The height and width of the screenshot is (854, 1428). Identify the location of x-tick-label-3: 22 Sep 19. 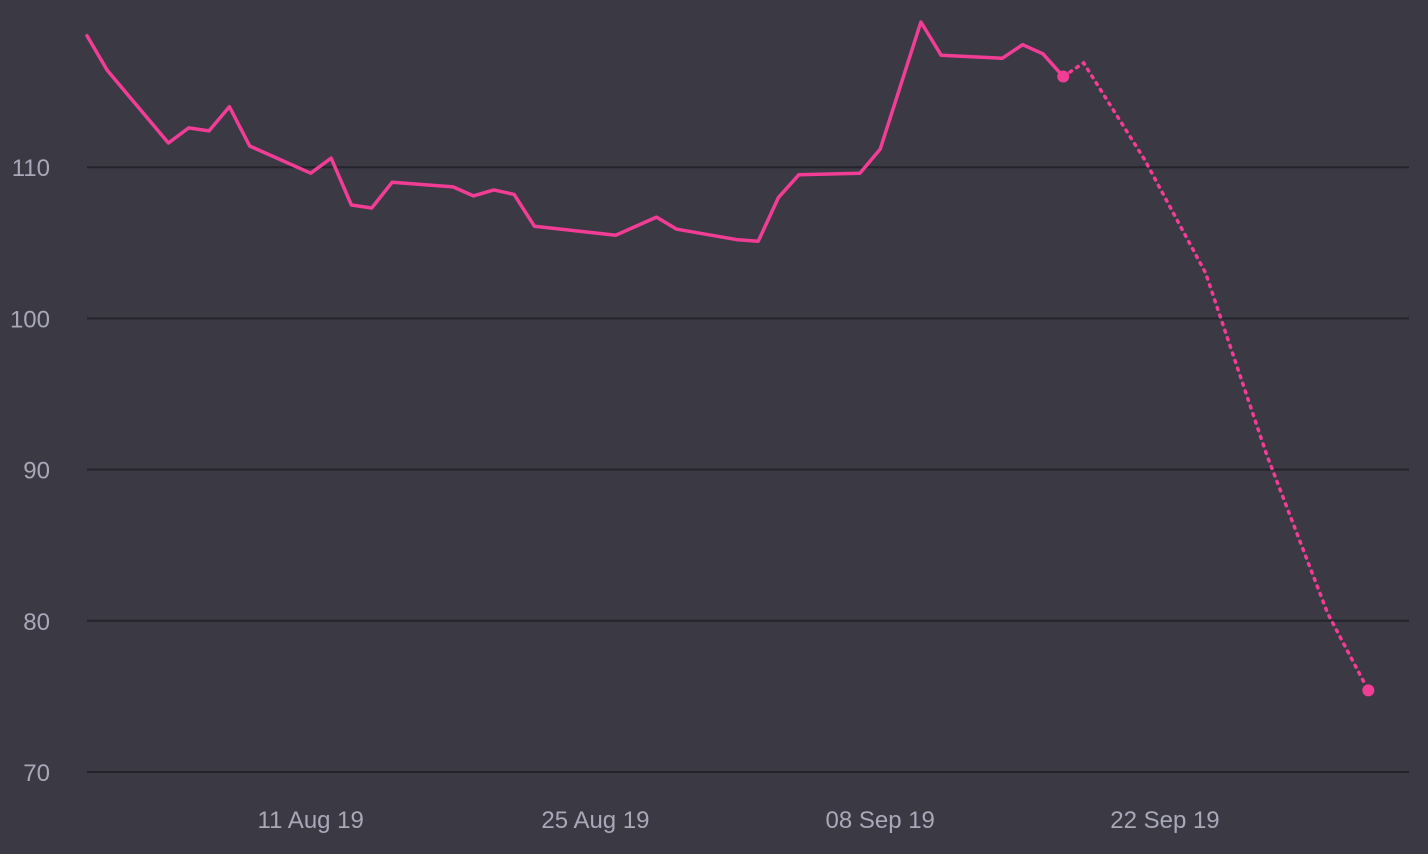
(1164, 820).